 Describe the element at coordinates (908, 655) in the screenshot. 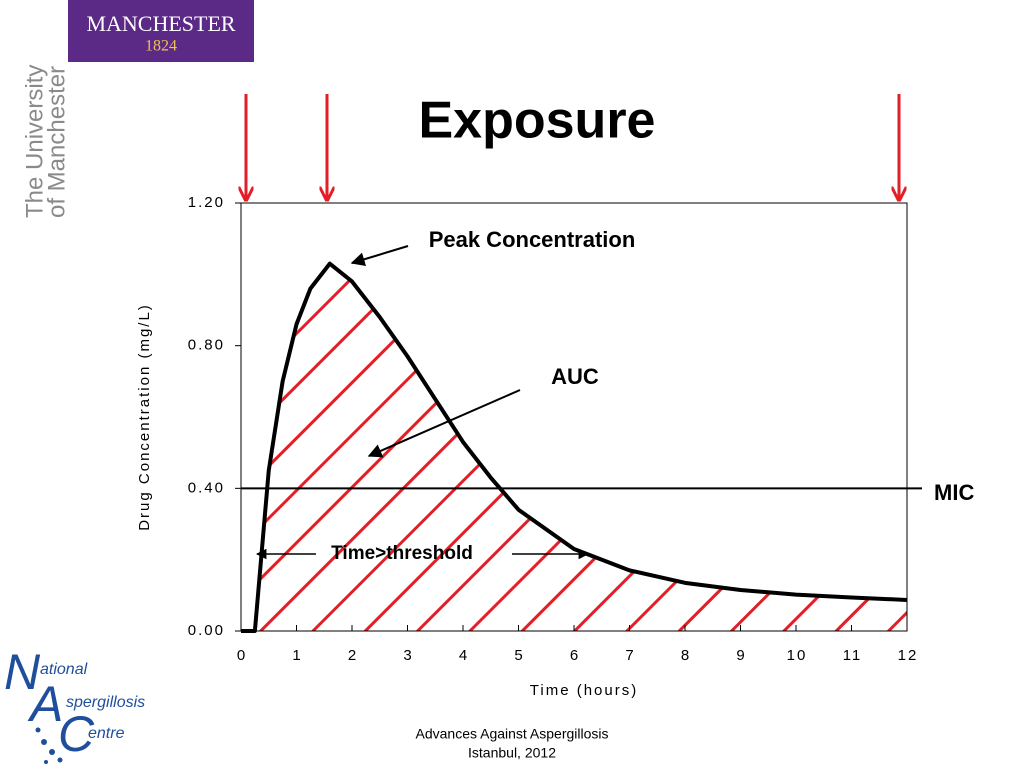

I see `x-tick-label: 12` at that location.